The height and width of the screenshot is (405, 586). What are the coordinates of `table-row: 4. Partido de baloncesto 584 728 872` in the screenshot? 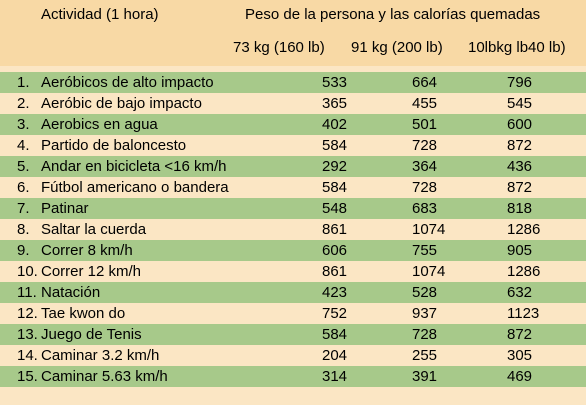 It's located at (293, 145).